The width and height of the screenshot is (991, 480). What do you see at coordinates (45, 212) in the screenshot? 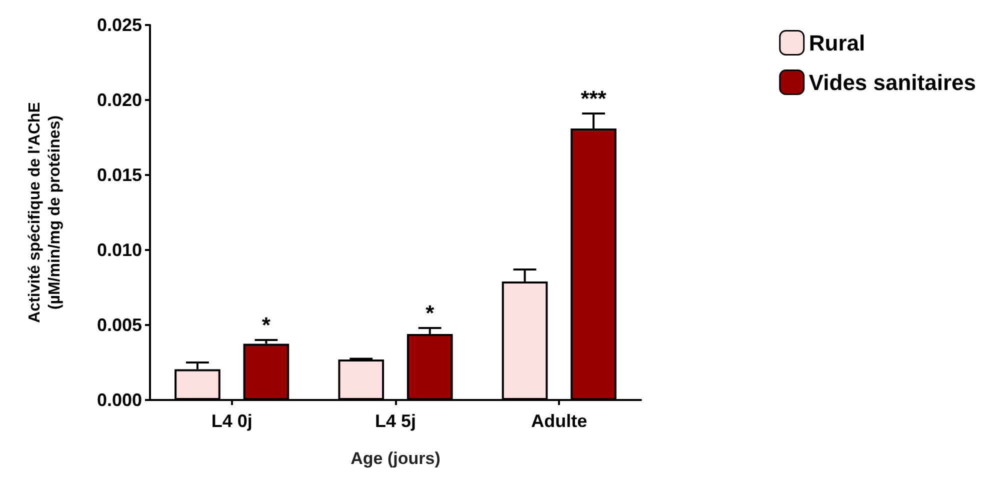
I see `y-axis-title: Activité spécifique de l'AChE (µM/min/mg de protéines)` at bounding box center [45, 212].